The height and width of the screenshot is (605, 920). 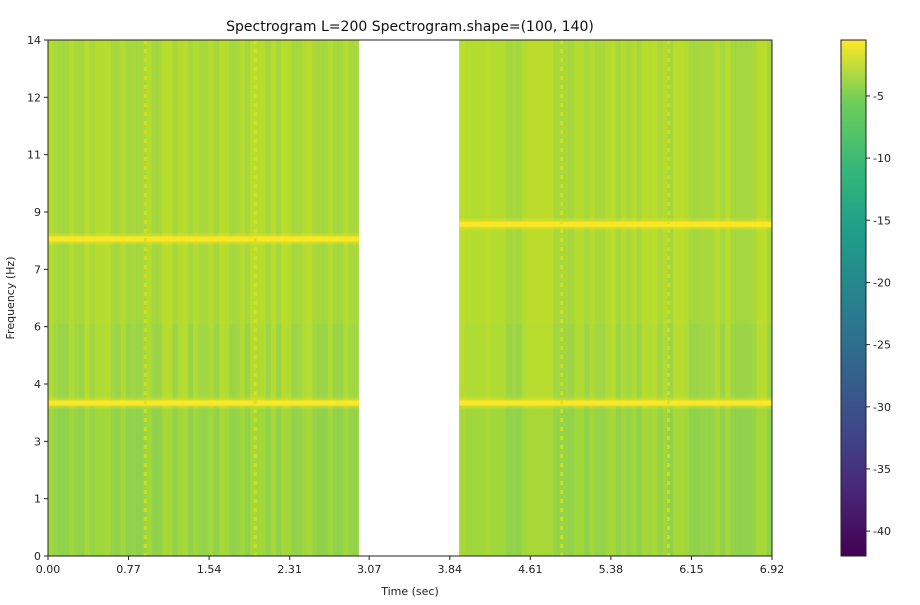 What do you see at coordinates (882, 469) in the screenshot?
I see `colorbar-tick-label: -35` at bounding box center [882, 469].